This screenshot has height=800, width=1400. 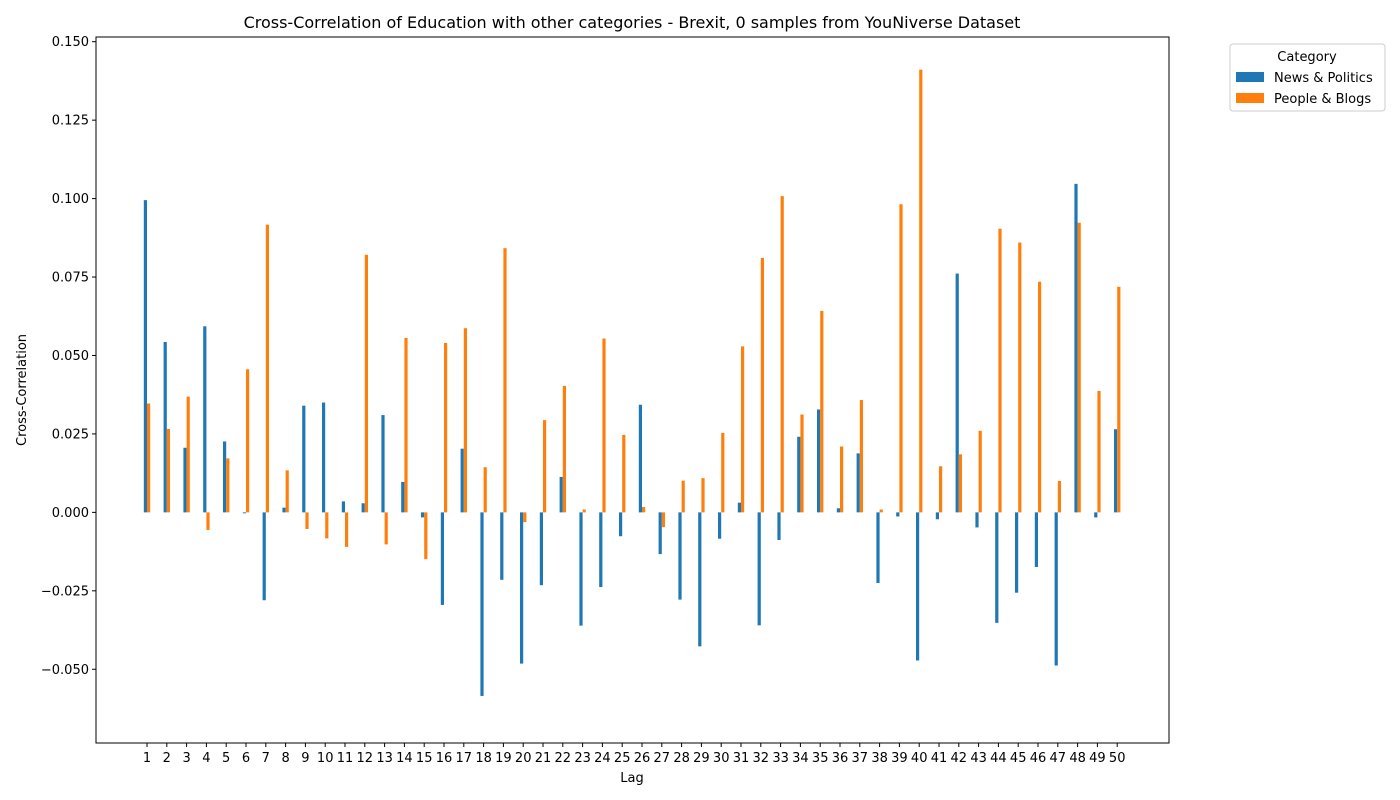 What do you see at coordinates (365, 758) in the screenshot?
I see `x-tick-label: 12` at bounding box center [365, 758].